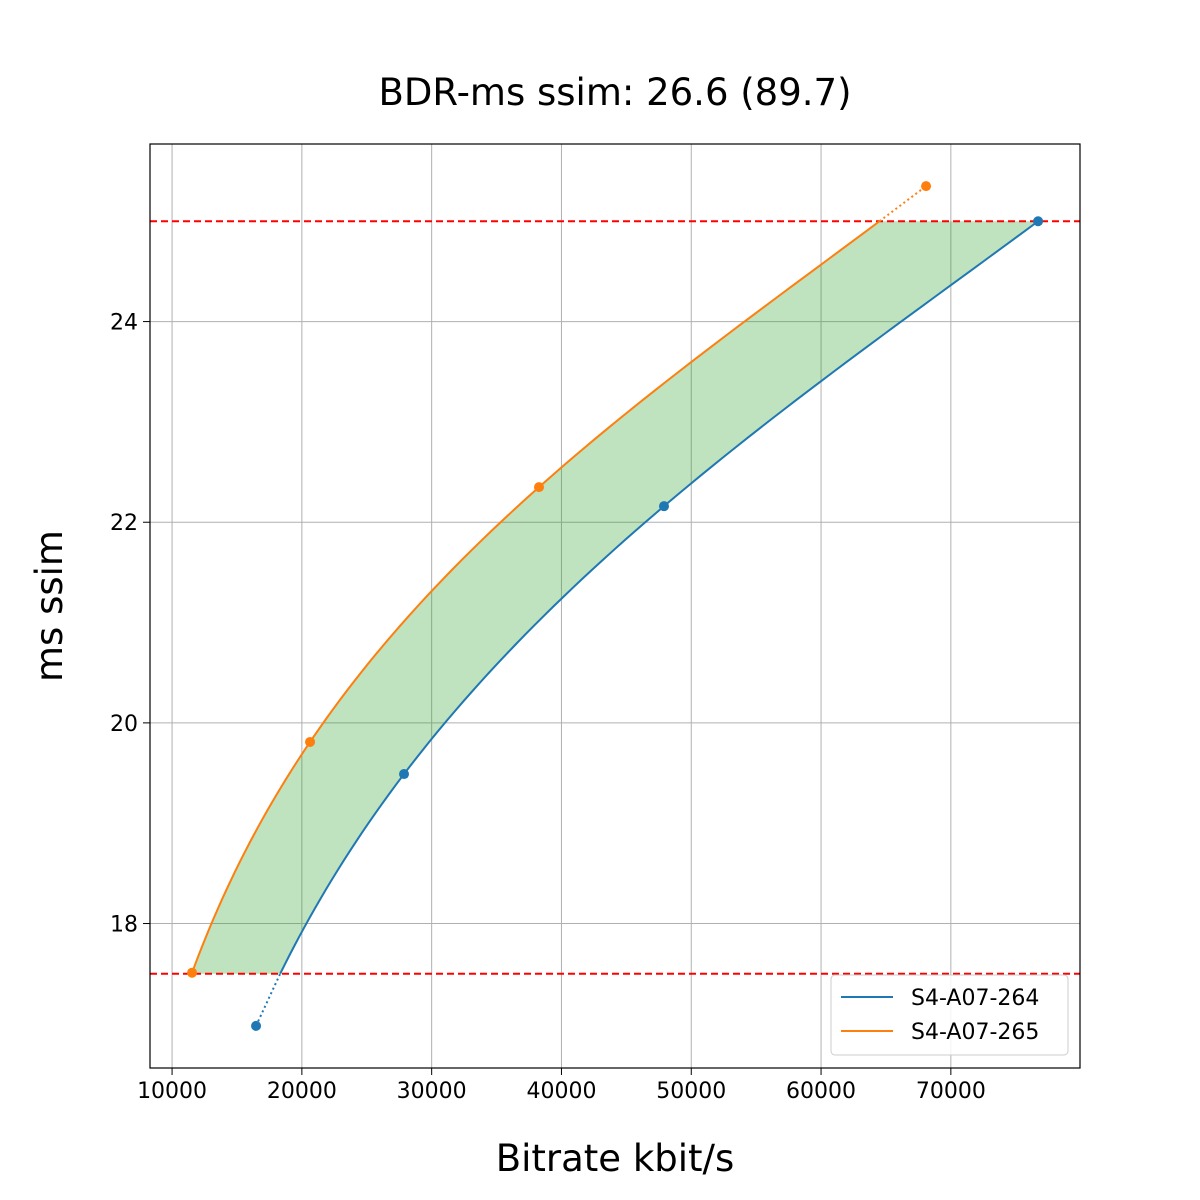 This screenshot has height=1200, width=1200. I want to click on y-tick-label: 24, so click(124, 323).